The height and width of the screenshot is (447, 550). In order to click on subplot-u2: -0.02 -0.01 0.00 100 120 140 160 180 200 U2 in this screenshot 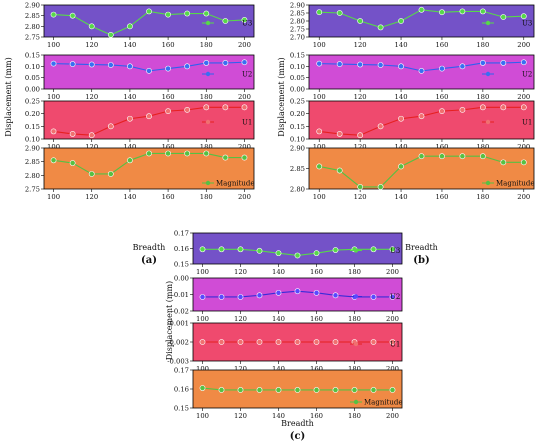, I will do `click(287, 299)`.